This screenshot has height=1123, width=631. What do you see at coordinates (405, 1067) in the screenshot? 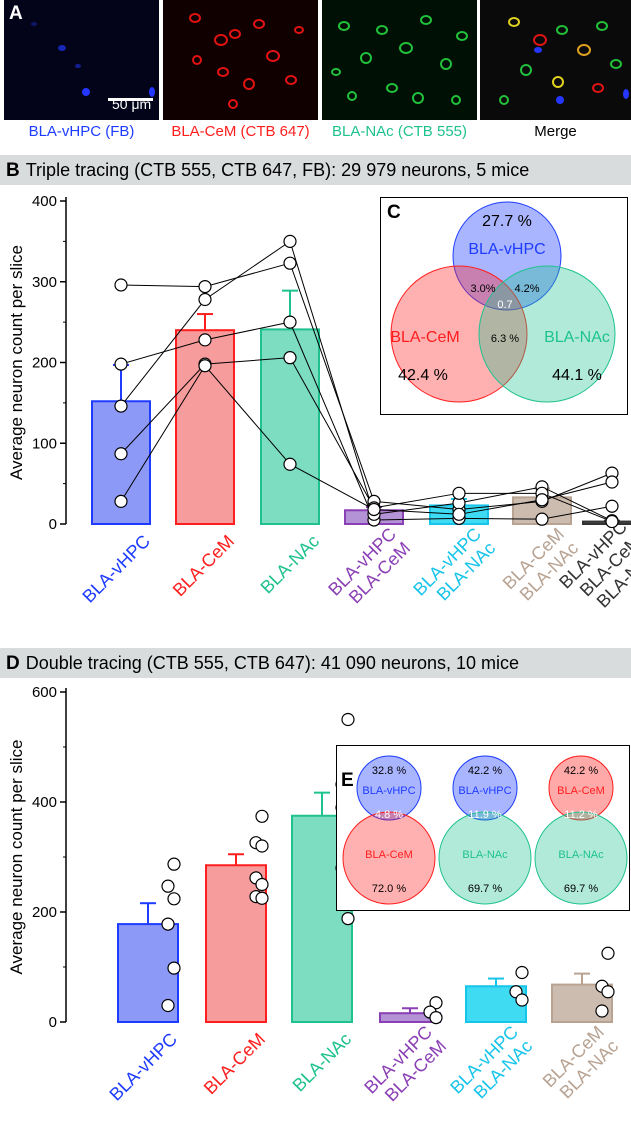
I see `category-label: BLA-vHPCBLA-CeM` at bounding box center [405, 1067].